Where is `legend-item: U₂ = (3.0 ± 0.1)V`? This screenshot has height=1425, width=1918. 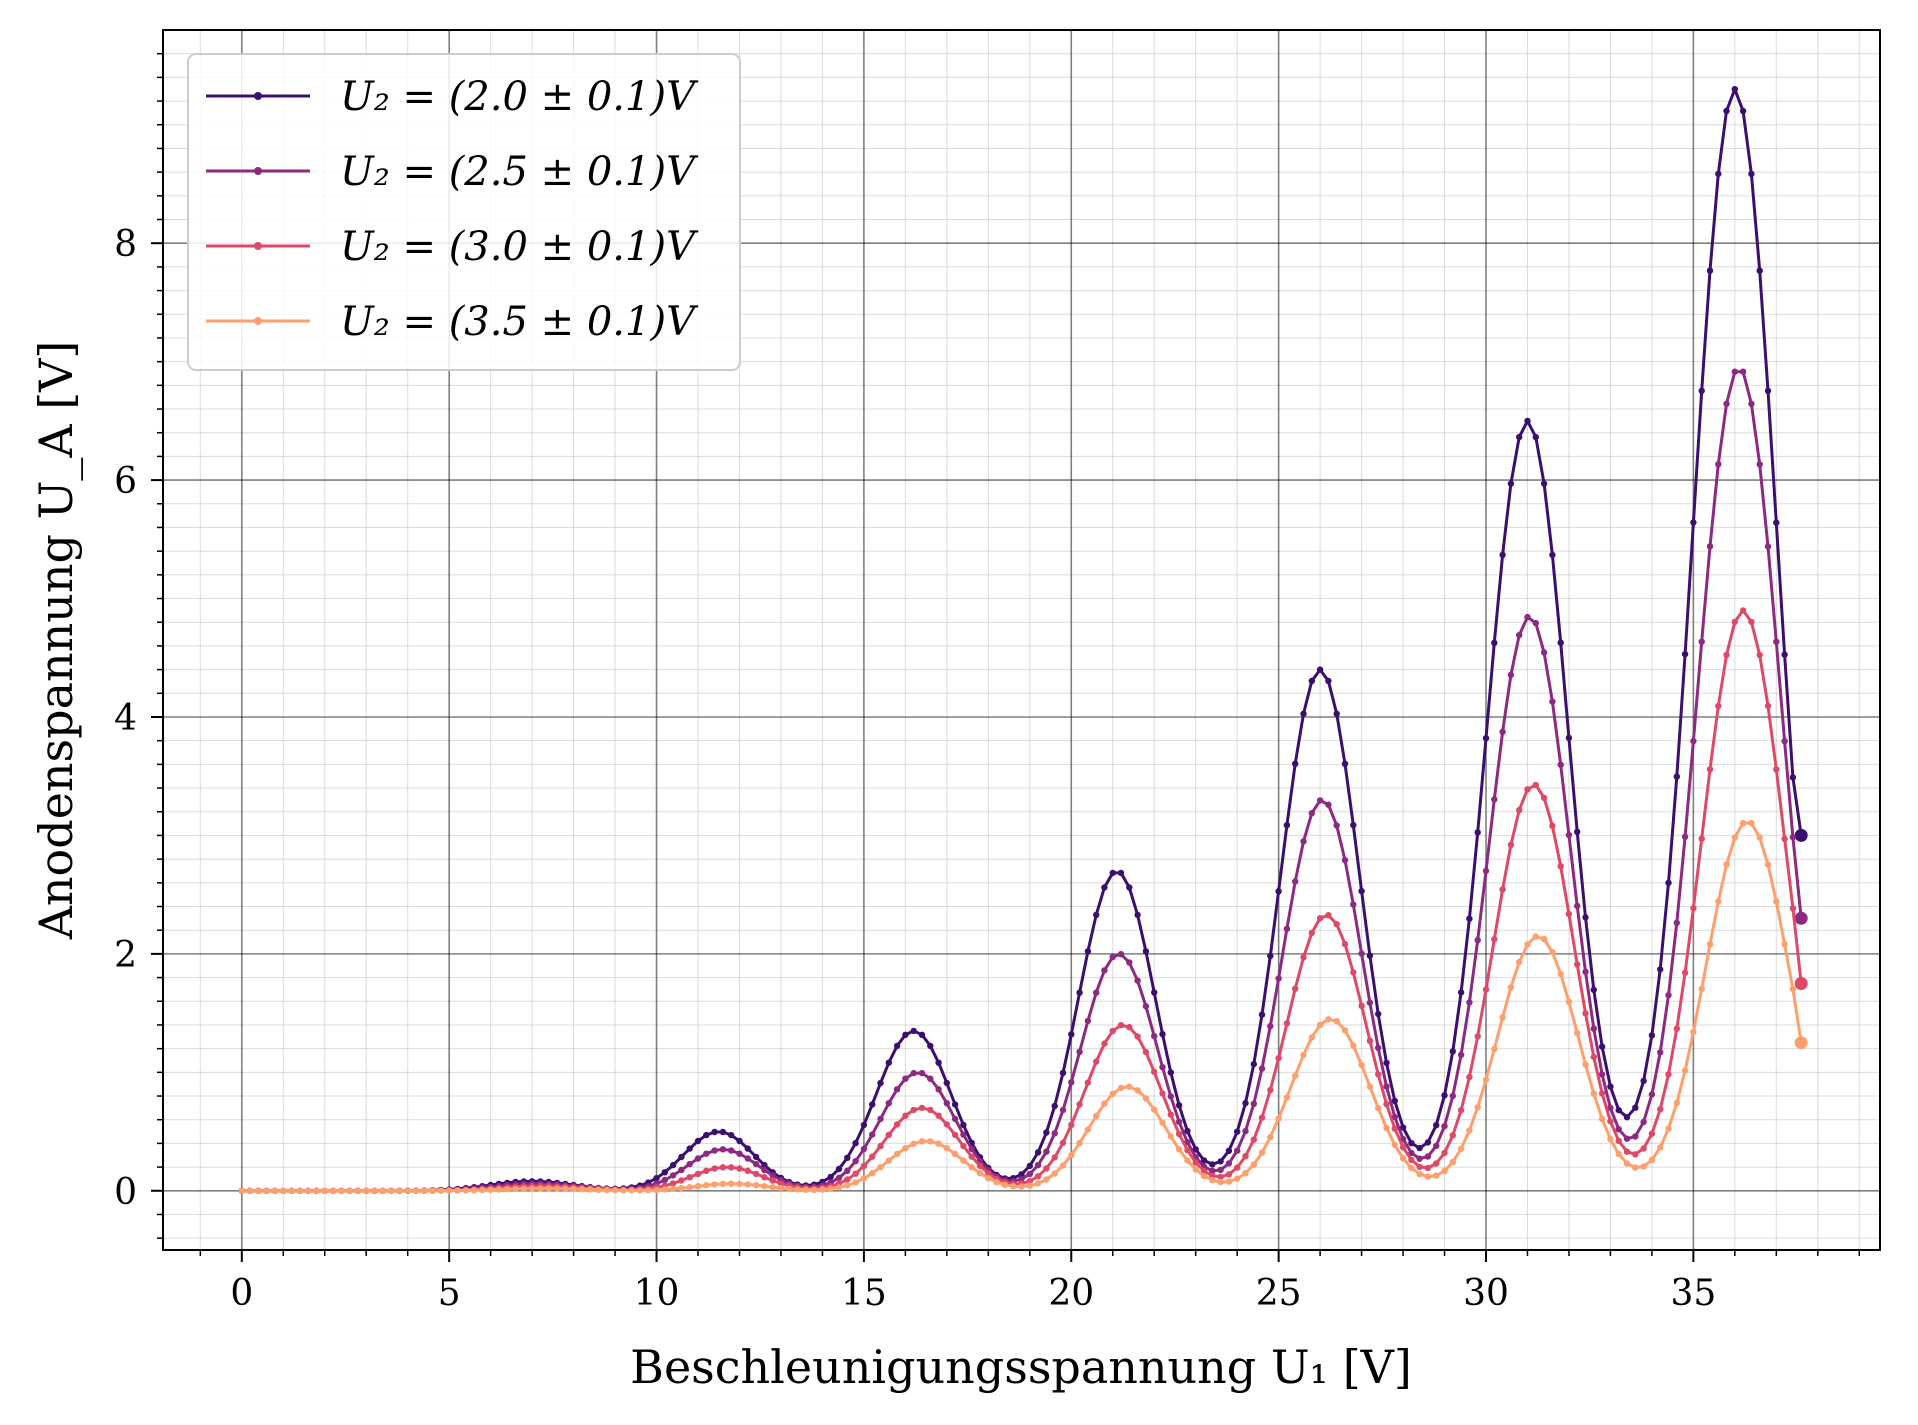 legend-item: U₂ = (3.0 ± 0.1)V is located at coordinates (452, 247).